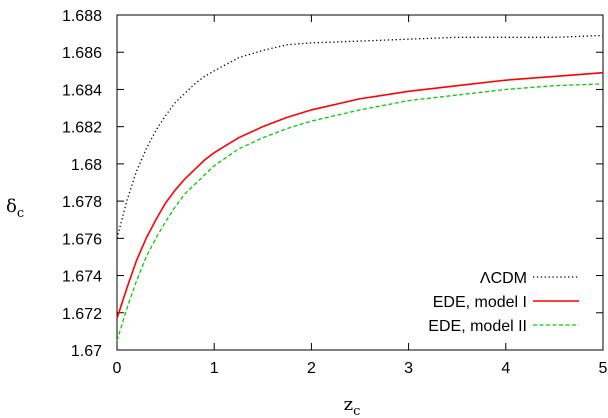  I want to click on legend-label-ede-model-1: EDE, model I, so click(480, 302).